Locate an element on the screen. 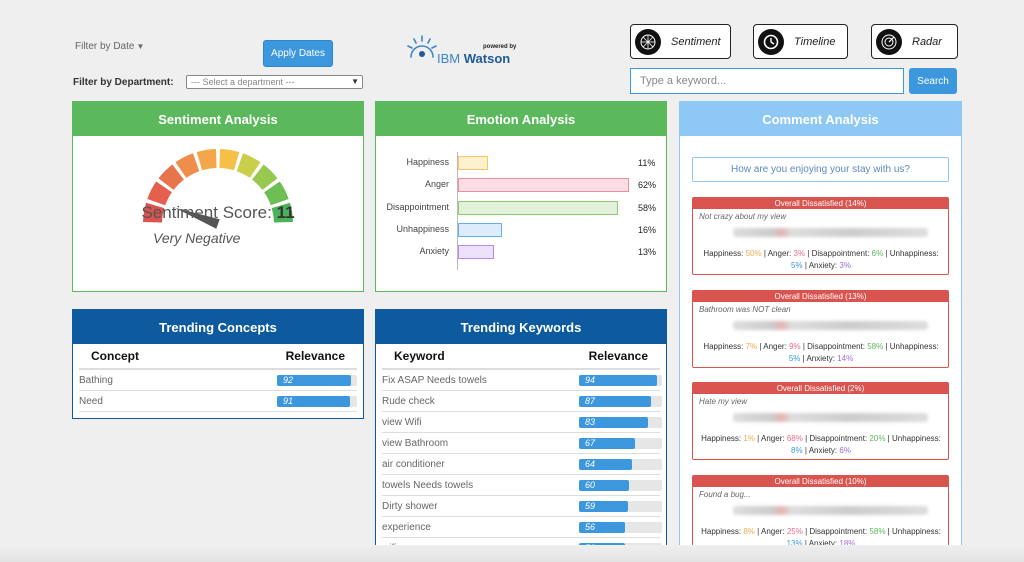 The image size is (1024, 562). relevance-bar: 64 is located at coordinates (620, 464).